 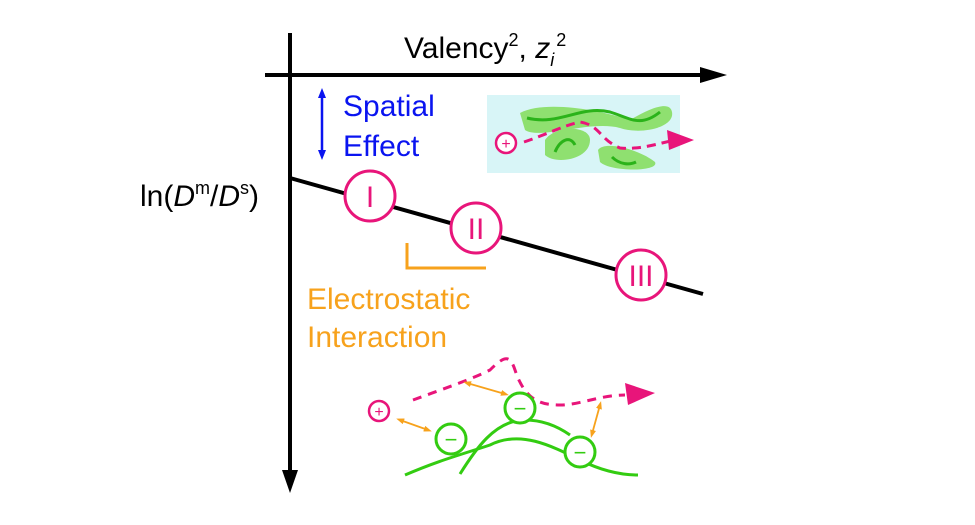 What do you see at coordinates (713, 75) in the screenshot?
I see `x-axis-arrow-icon` at bounding box center [713, 75].